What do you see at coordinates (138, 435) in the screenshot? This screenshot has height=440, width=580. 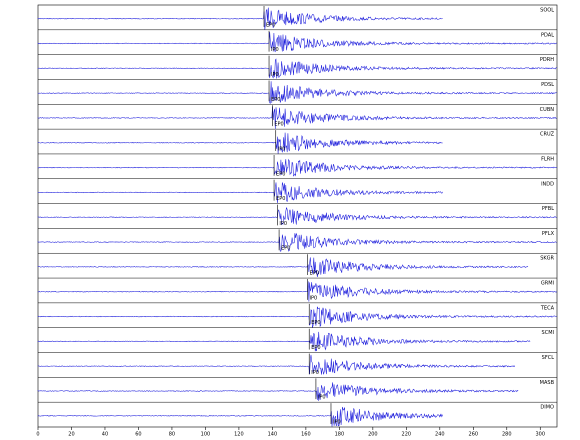 I see `x-tick-label: 60` at bounding box center [138, 435].